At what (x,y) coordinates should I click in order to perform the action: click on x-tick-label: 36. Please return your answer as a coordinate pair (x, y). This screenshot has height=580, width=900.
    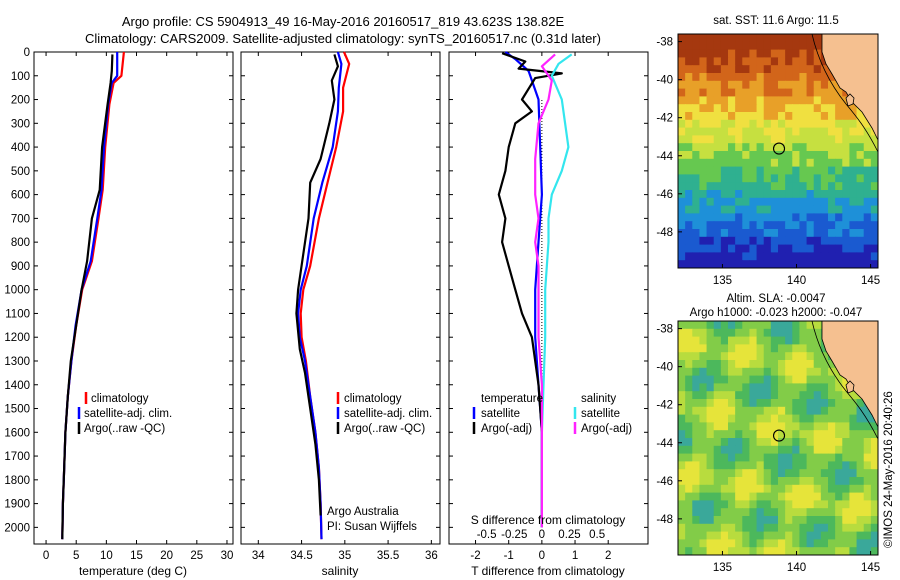
    Looking at the image, I should click on (431, 556).